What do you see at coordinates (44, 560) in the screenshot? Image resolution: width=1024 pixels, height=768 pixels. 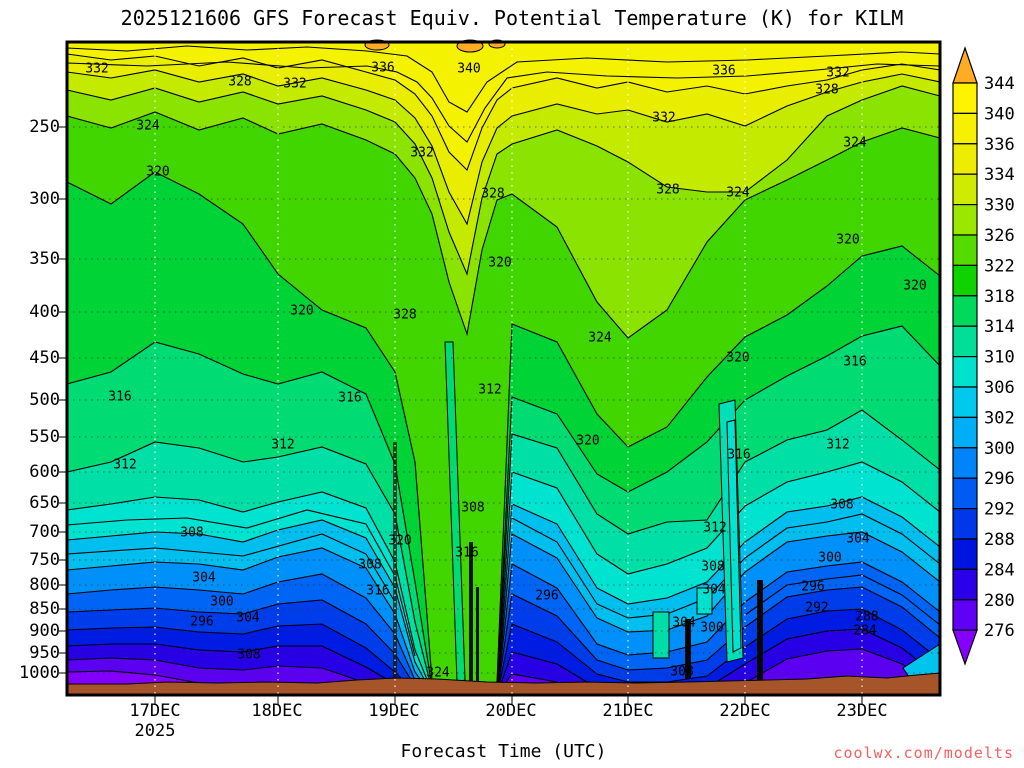 I see `y-tick-label: 750` at bounding box center [44, 560].